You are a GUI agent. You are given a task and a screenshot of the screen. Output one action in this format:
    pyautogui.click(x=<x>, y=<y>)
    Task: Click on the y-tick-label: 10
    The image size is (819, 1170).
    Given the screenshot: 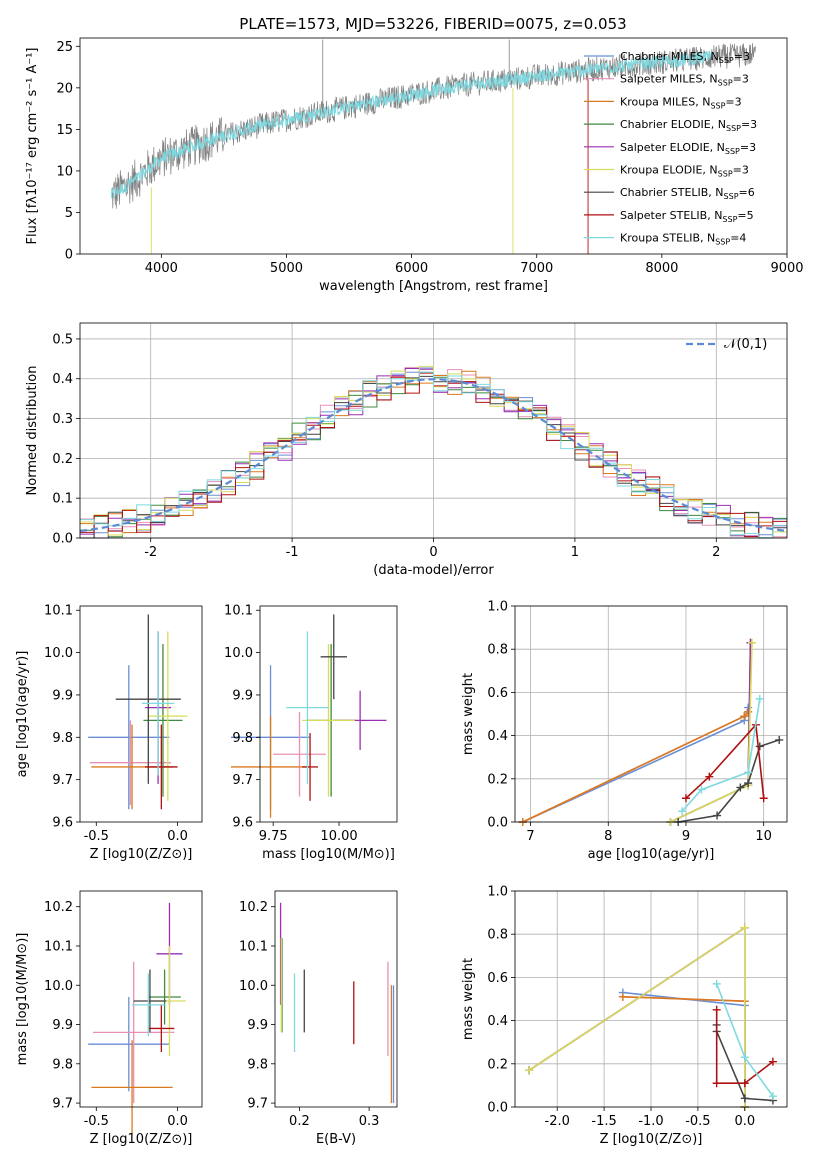 What is the action you would take?
    pyautogui.click(x=64, y=171)
    